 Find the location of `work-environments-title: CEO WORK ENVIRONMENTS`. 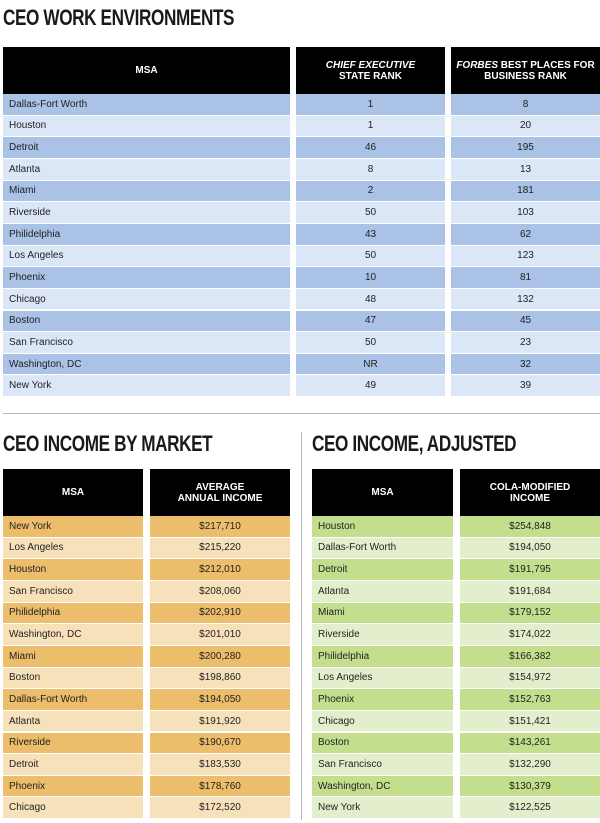

work-environments-title: CEO WORK ENVIRONMENTS is located at coordinates (119, 17).